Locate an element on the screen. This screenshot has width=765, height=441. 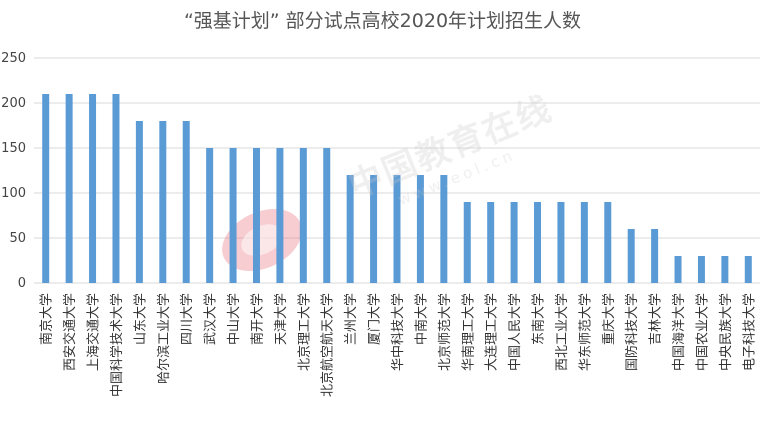
y-tick-label-150: 150 is located at coordinates (13, 148).